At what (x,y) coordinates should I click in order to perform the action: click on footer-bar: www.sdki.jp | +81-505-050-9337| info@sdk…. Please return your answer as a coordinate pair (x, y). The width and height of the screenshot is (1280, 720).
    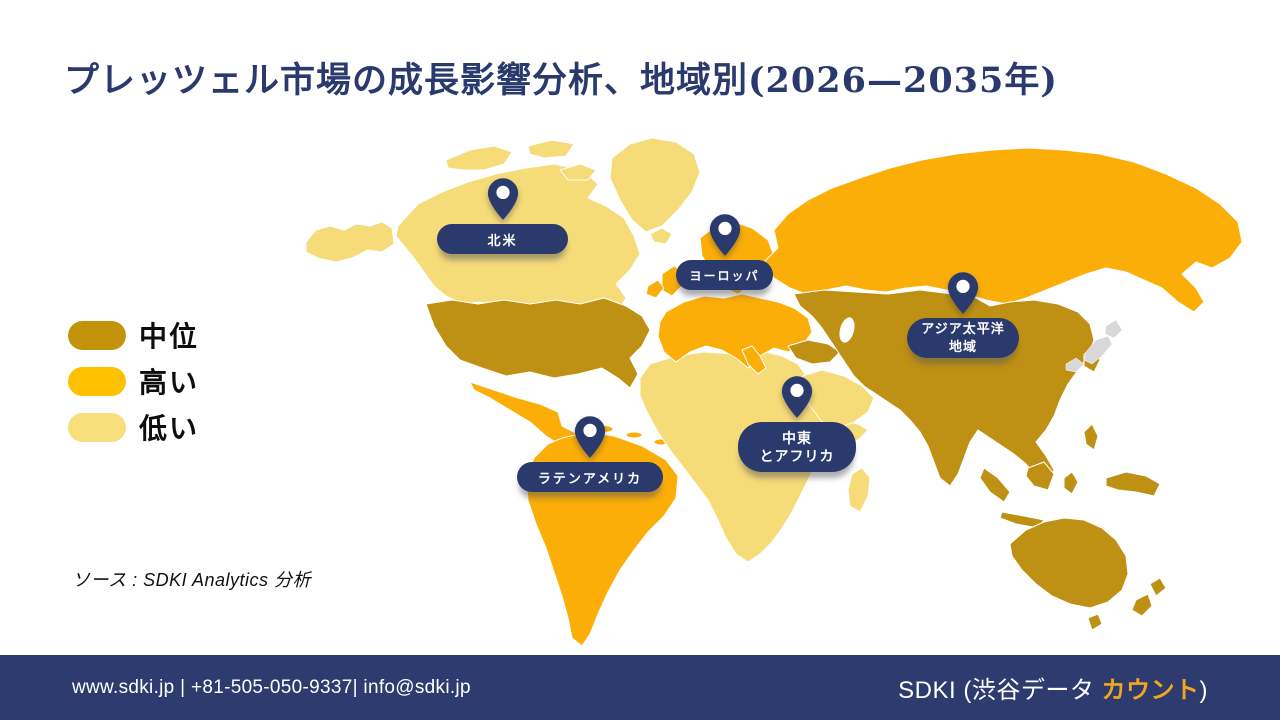
    Looking at the image, I should click on (640, 687).